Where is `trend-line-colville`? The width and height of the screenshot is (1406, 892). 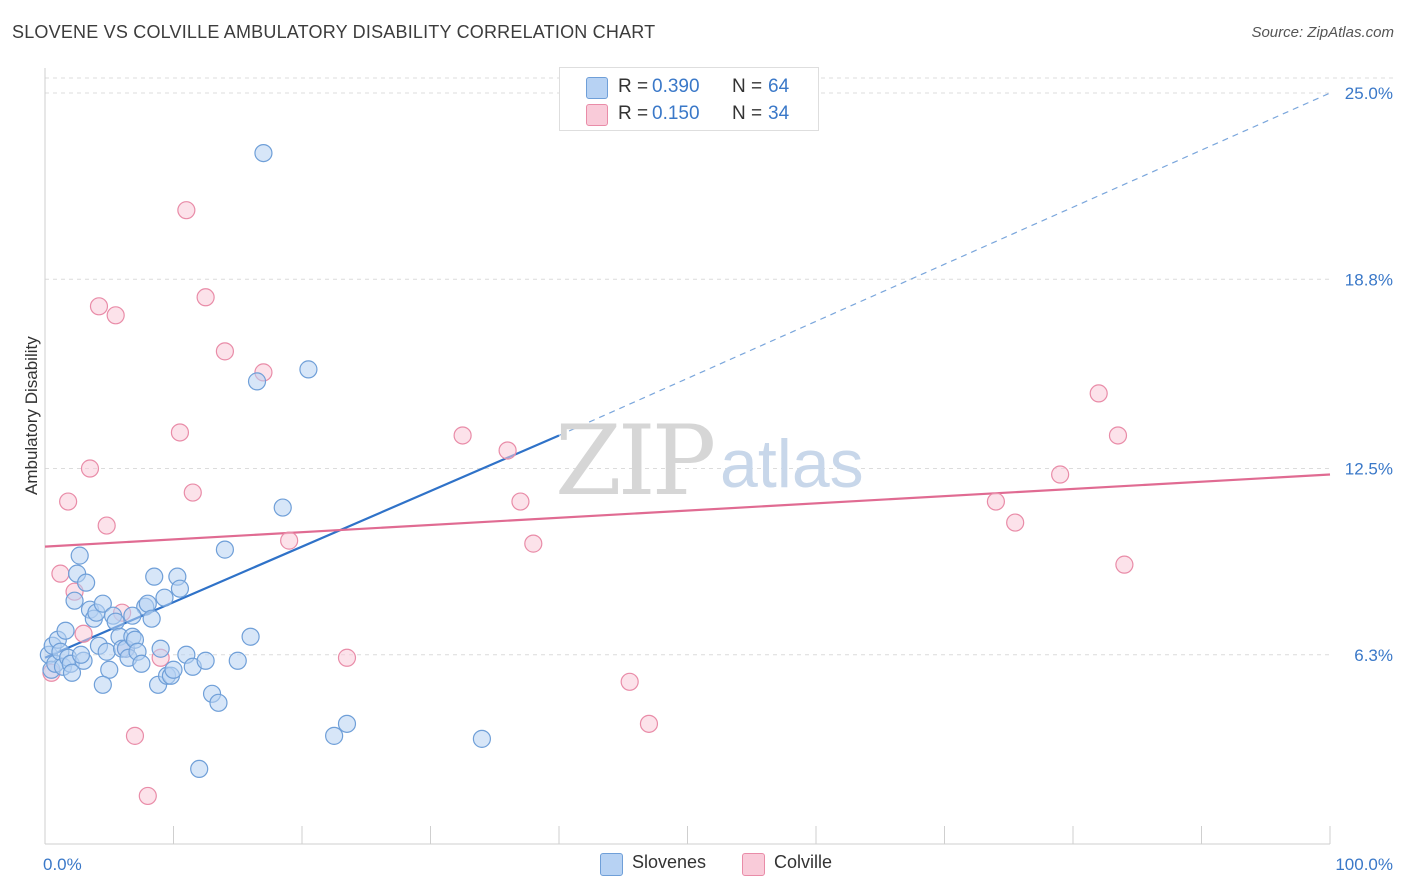 trend-line-colville is located at coordinates (687, 510).